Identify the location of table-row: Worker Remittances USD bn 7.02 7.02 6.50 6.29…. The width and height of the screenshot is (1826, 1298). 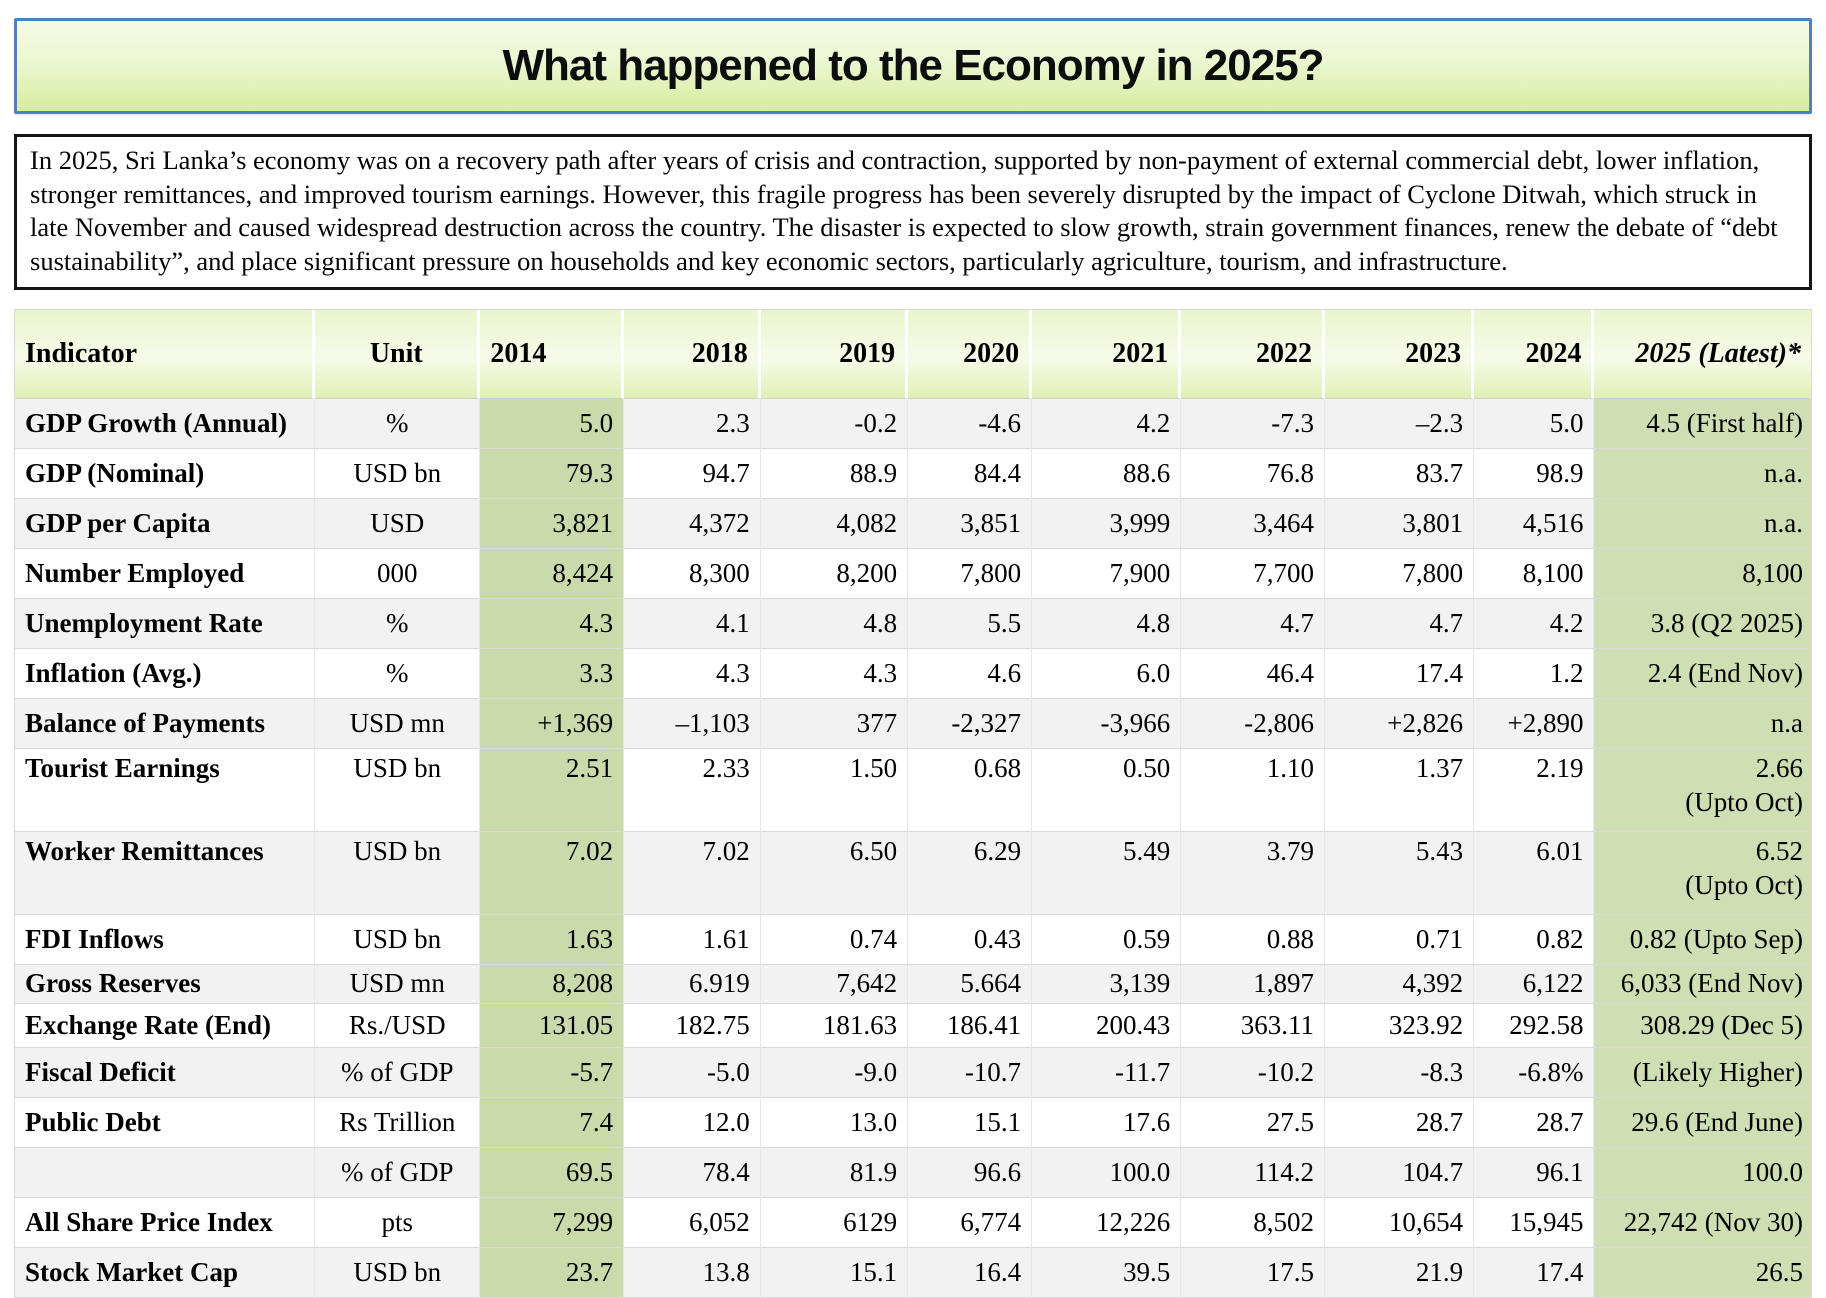
(913, 873).